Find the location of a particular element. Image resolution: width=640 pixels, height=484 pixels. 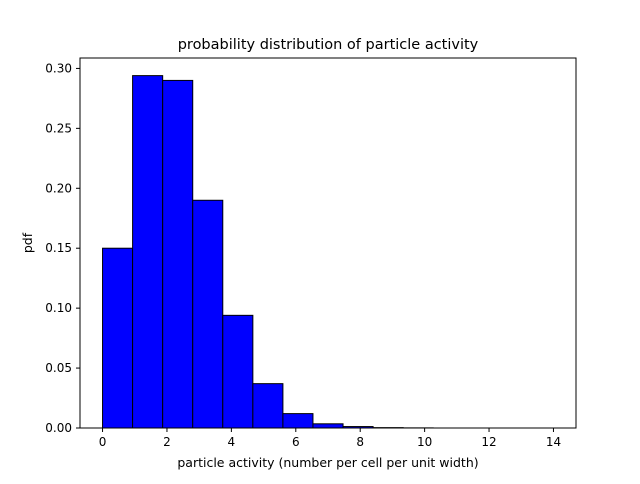

y-axis-label: pdf is located at coordinates (27, 242).